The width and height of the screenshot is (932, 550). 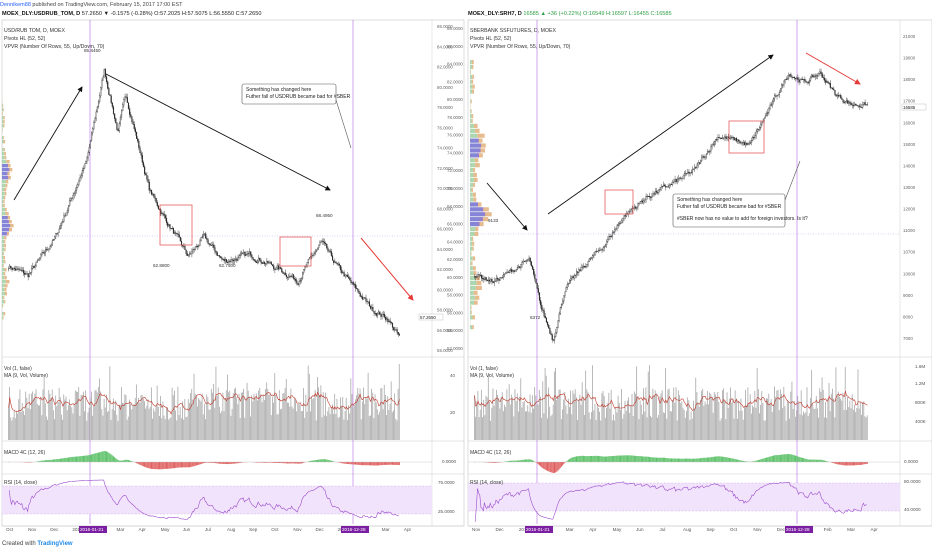 What do you see at coordinates (218, 132) in the screenshot?
I see `left-down-arrow` at bounding box center [218, 132].